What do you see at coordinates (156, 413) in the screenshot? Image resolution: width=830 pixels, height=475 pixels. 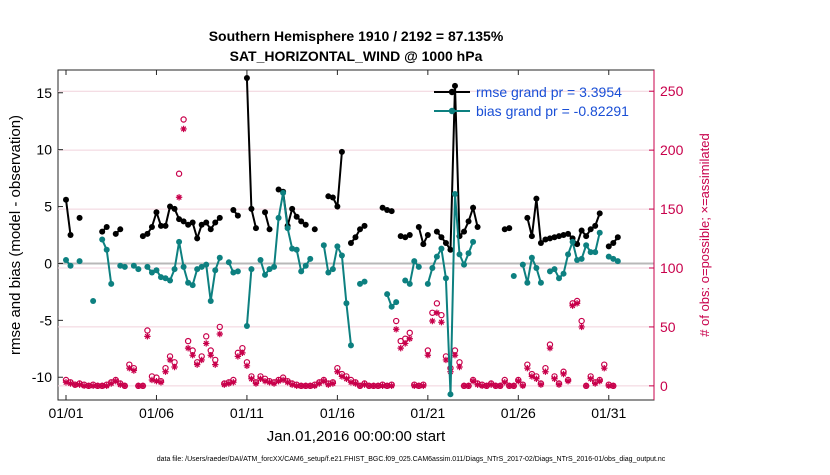 I see `x-tick-label: 01/06` at bounding box center [156, 413].